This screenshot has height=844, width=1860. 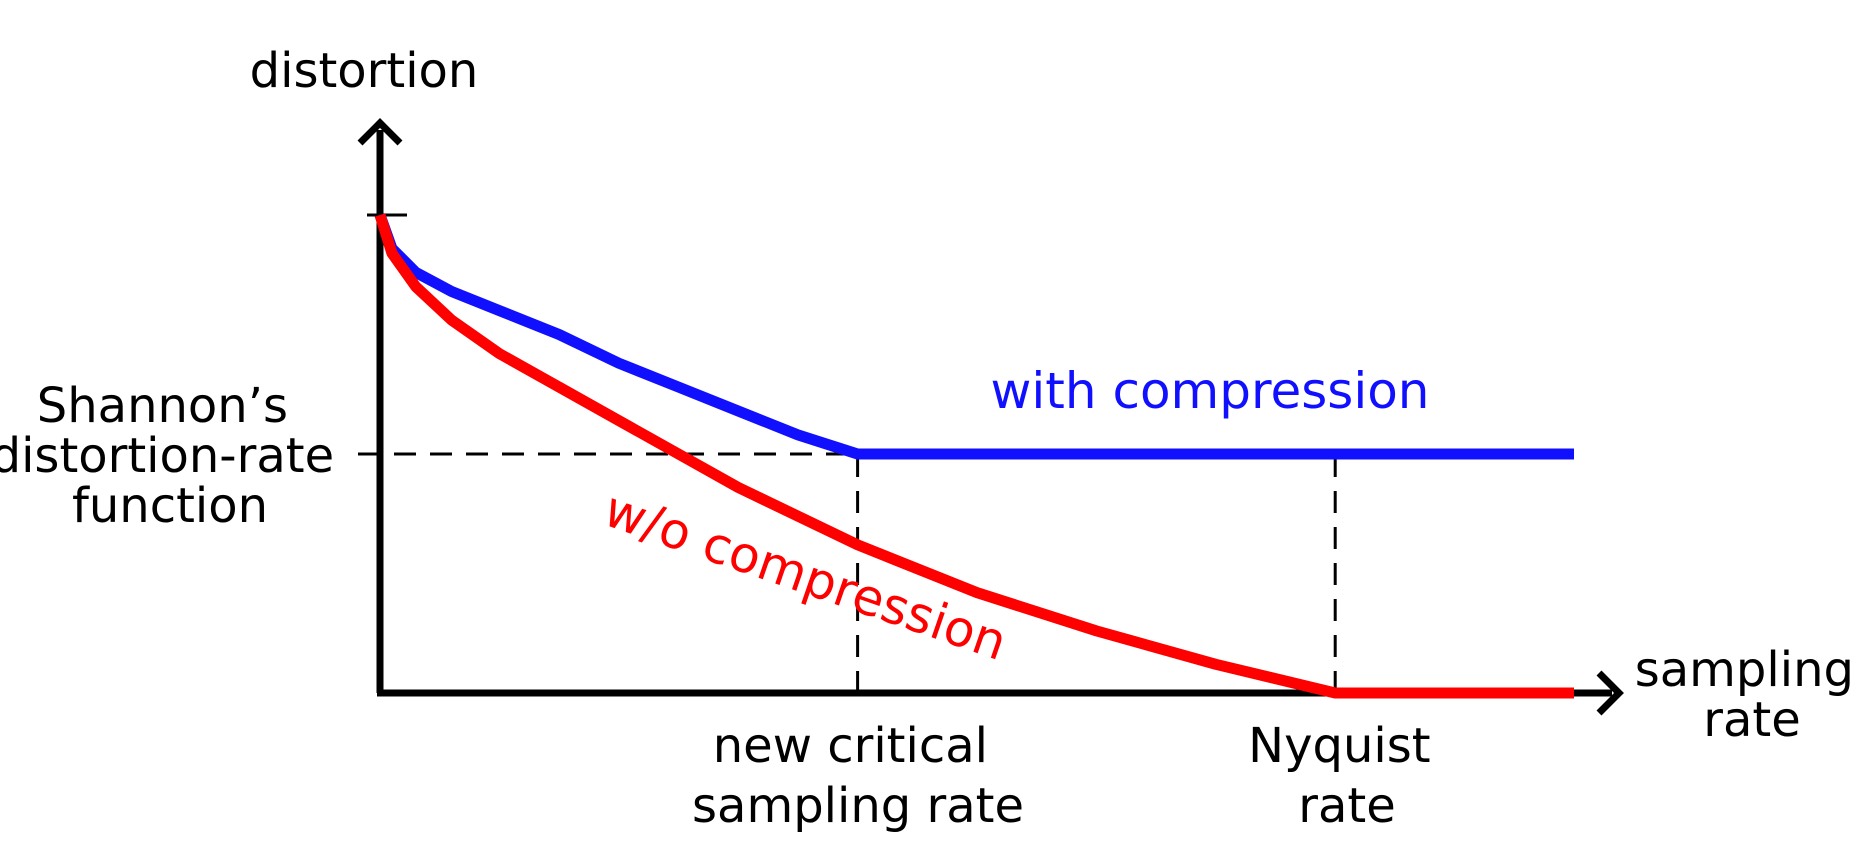 I want to click on y-tick-label: Shannon’s distortion-rate function, so click(x=174, y=456).